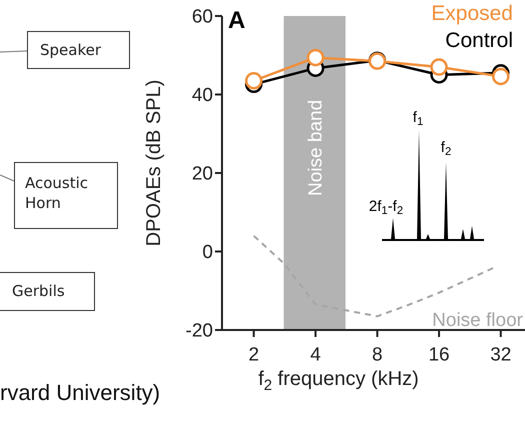 This screenshot has height=422, width=525. Describe the element at coordinates (439, 355) in the screenshot. I see `x-tick-label: 16` at that location.